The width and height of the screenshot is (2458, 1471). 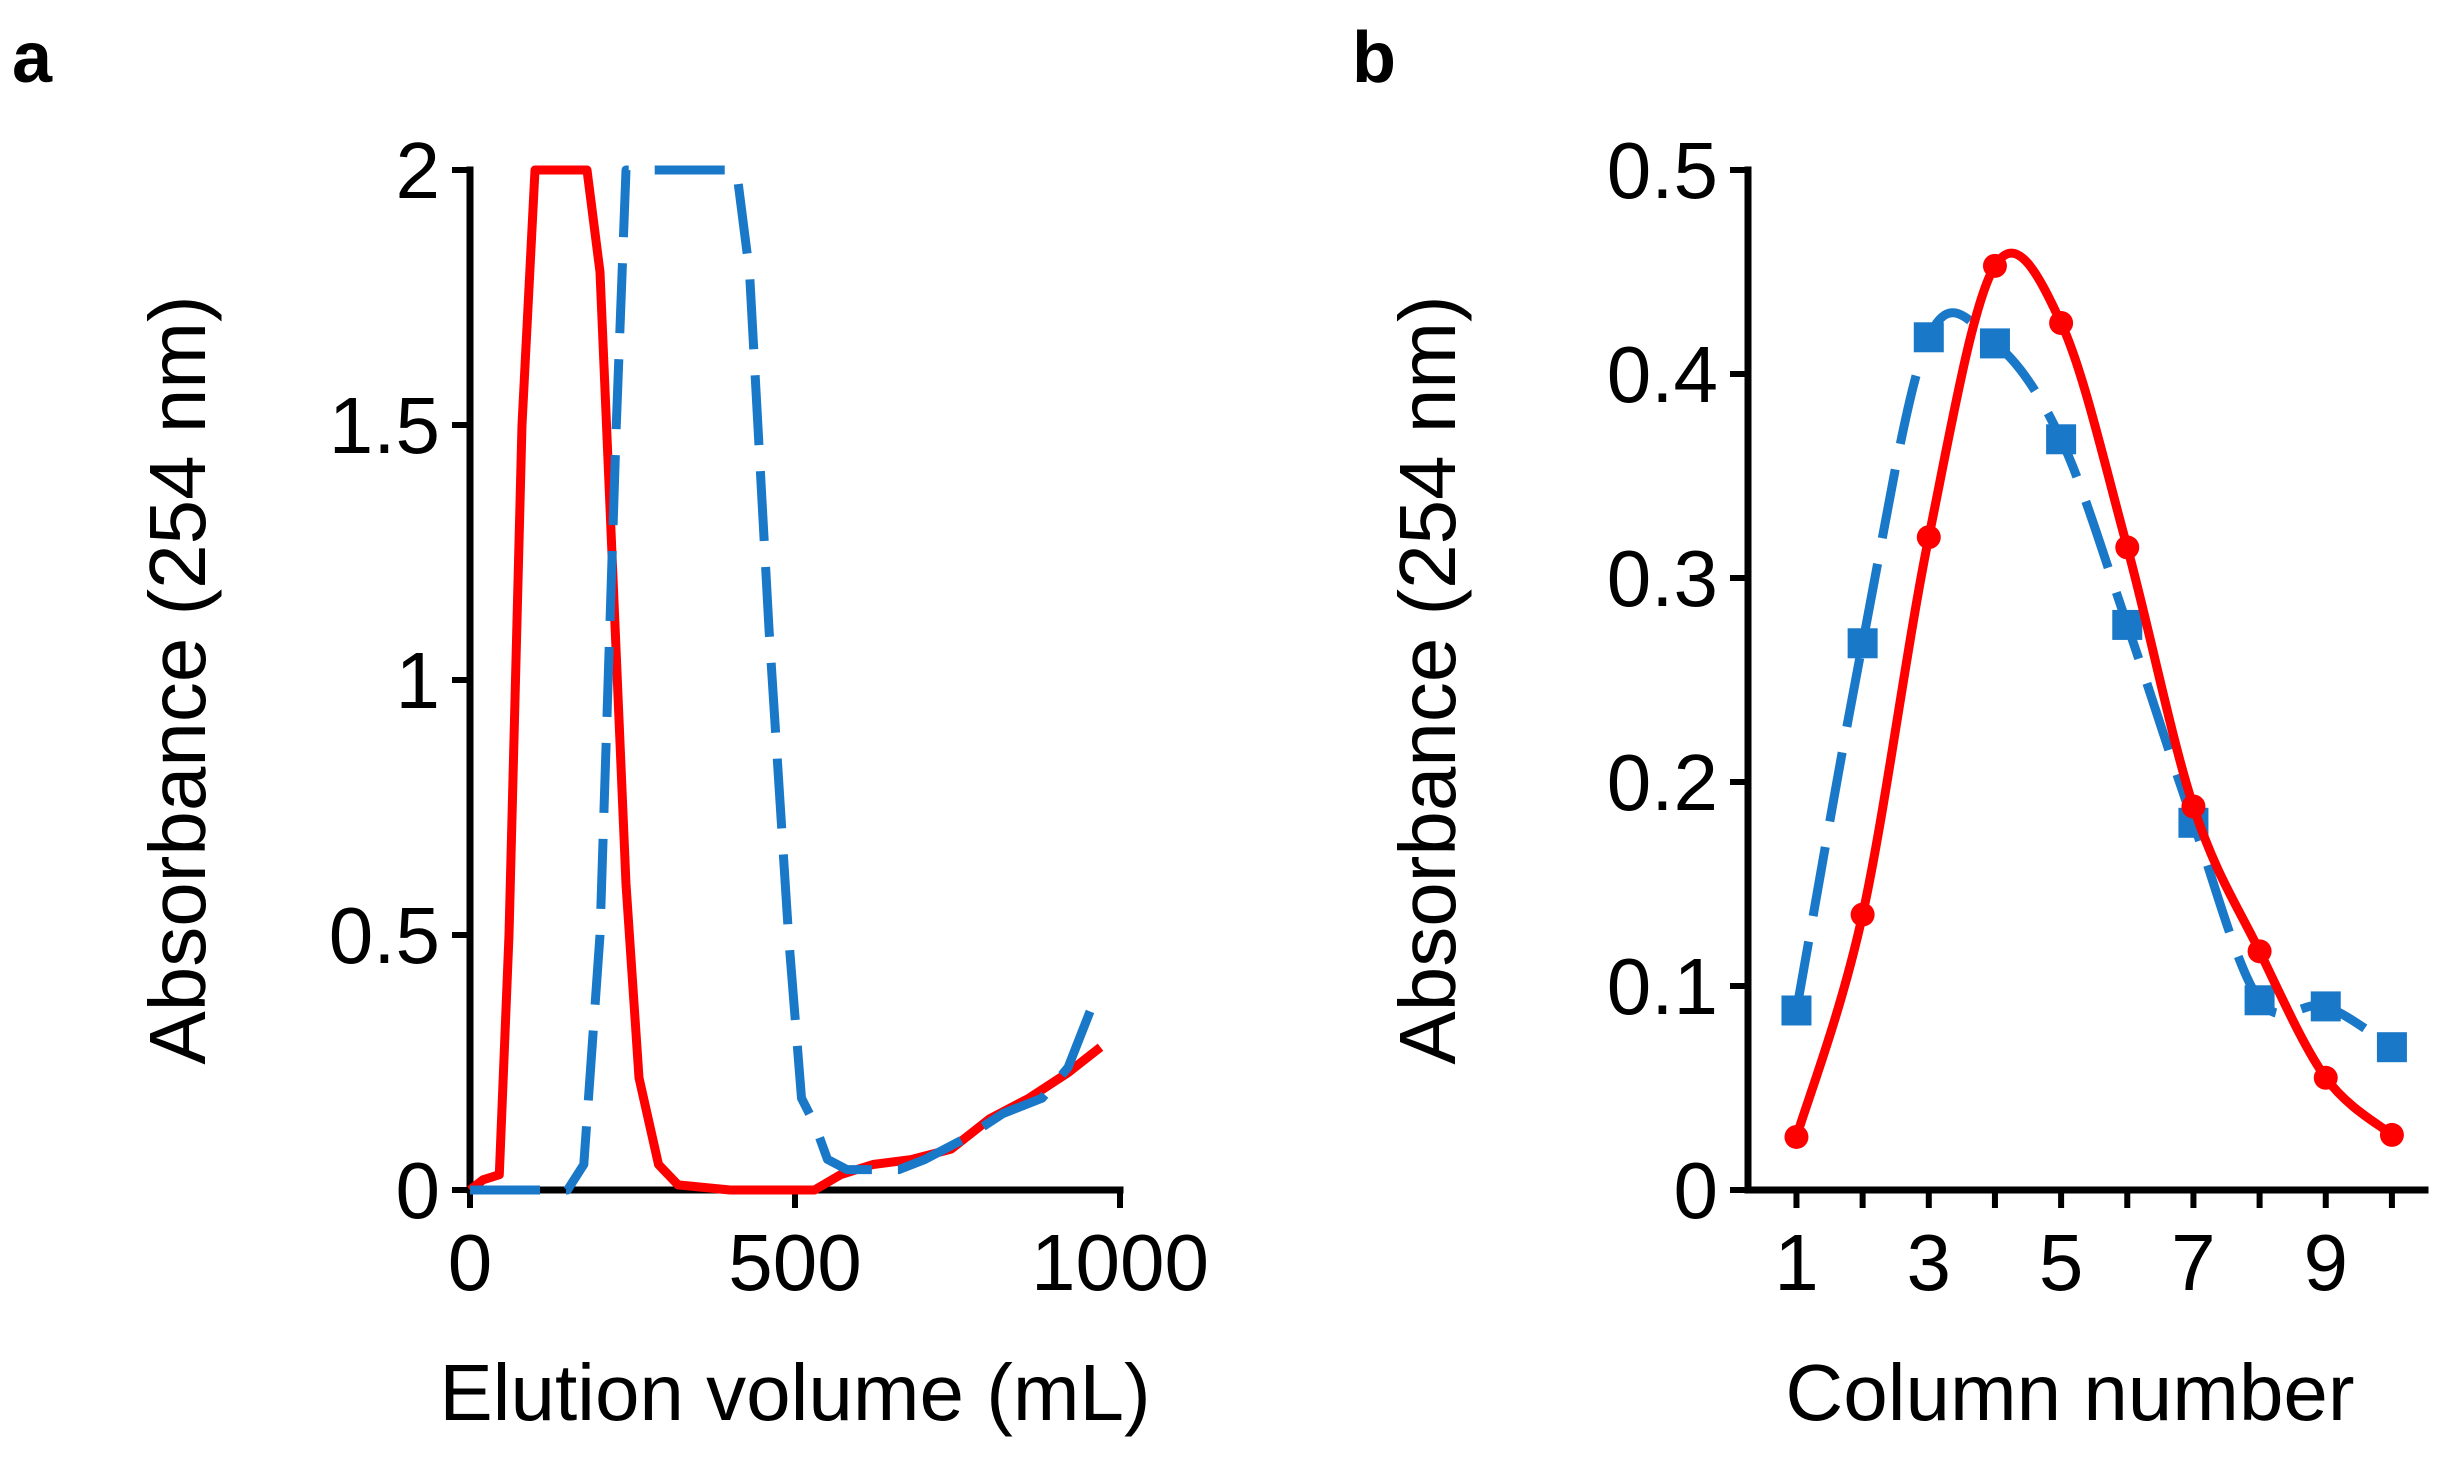 What do you see at coordinates (2069, 1392) in the screenshot?
I see `x-axis-title: Column number` at bounding box center [2069, 1392].